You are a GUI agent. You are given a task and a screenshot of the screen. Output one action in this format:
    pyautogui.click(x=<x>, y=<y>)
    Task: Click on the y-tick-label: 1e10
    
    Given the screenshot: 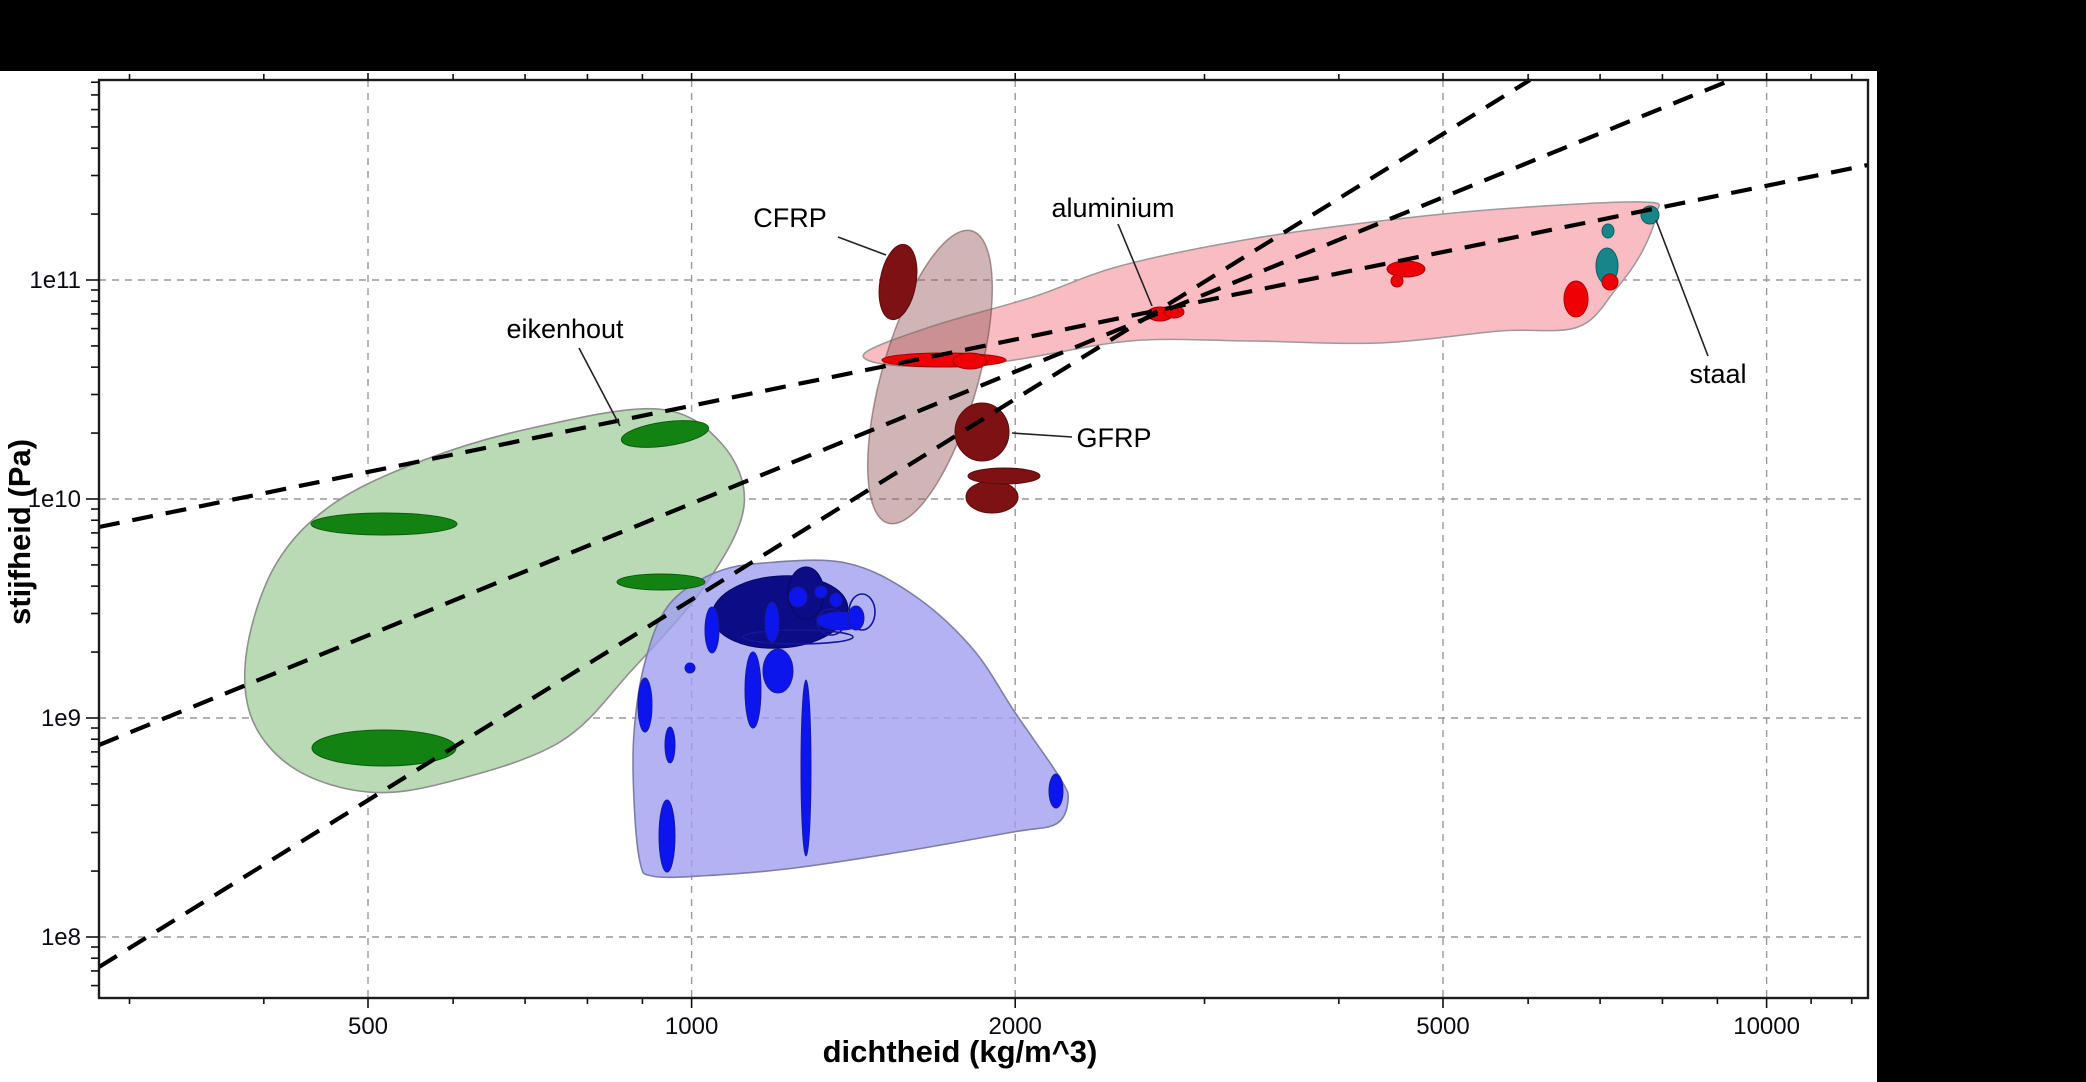 What is the action you would take?
    pyautogui.click(x=54, y=499)
    